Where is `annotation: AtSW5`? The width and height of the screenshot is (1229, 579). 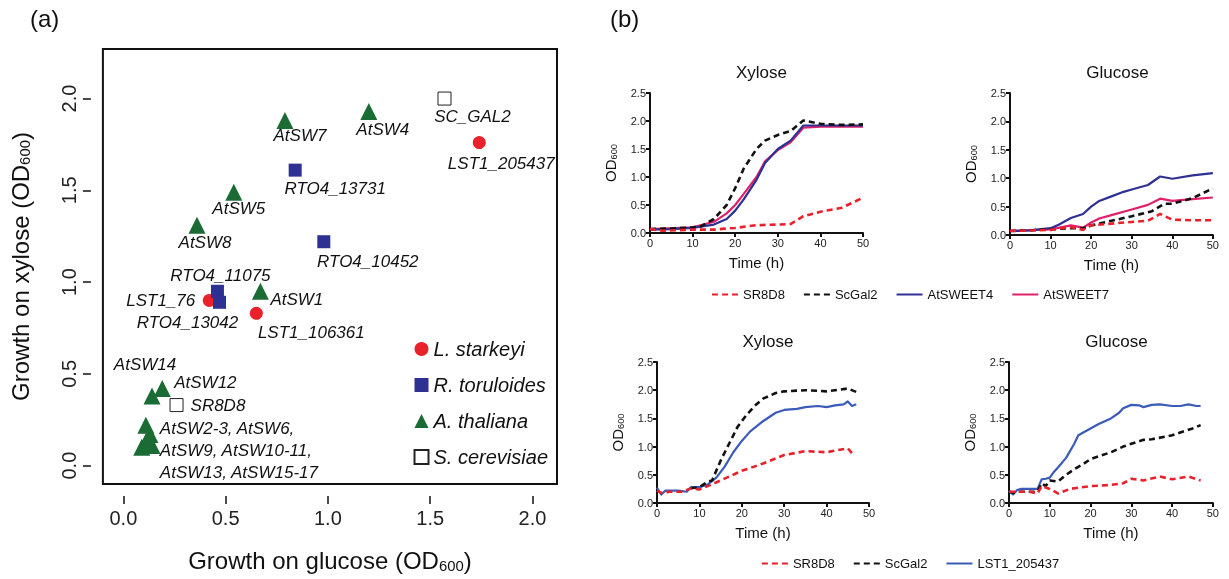
annotation: AtSW5 is located at coordinates (238, 208).